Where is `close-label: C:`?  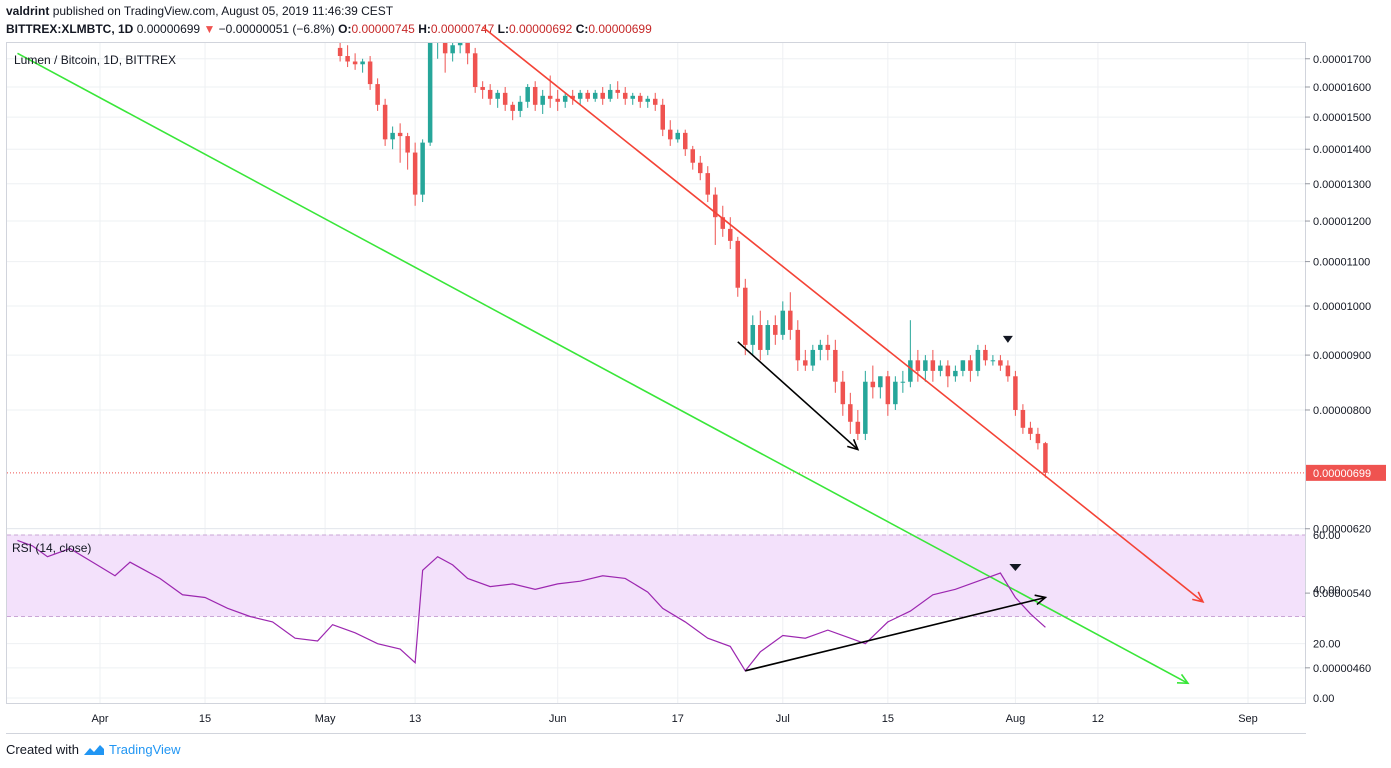 close-label: C: is located at coordinates (582, 29).